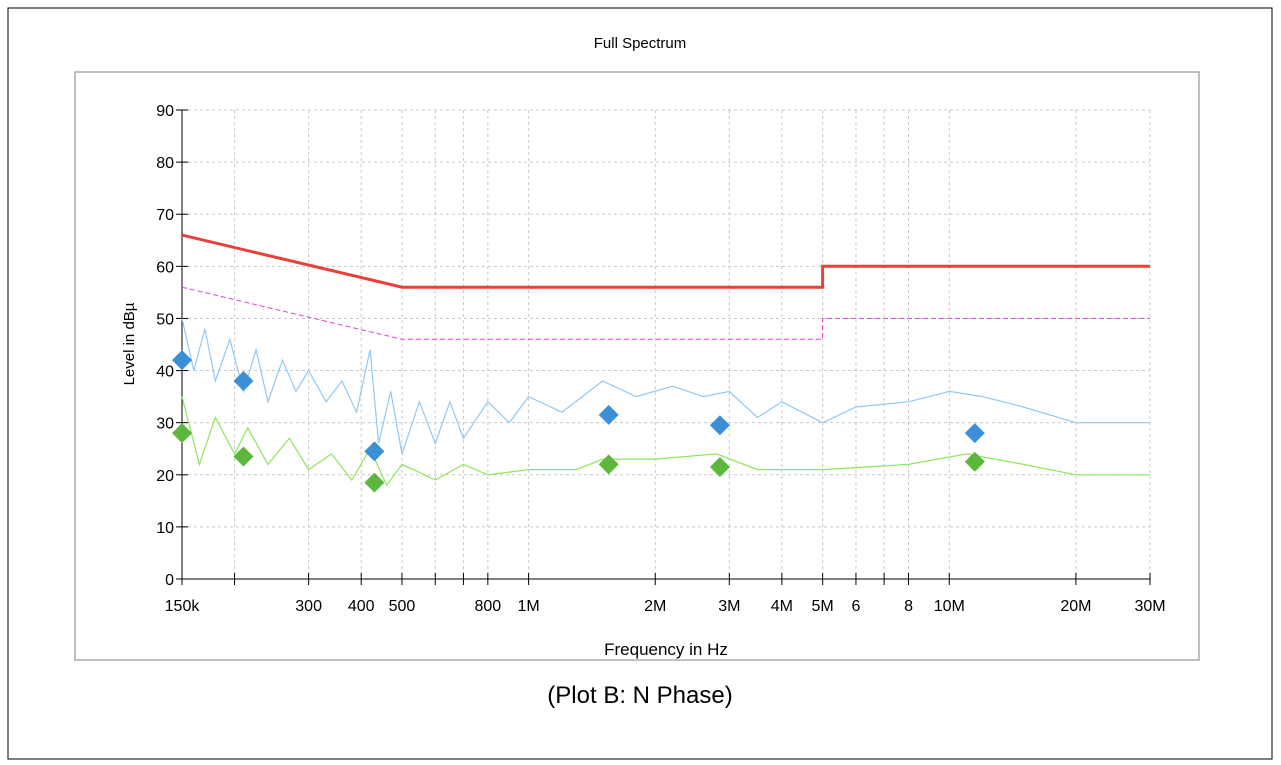 The height and width of the screenshot is (765, 1281). What do you see at coordinates (165, 267) in the screenshot?
I see `y-tick-label: 60` at bounding box center [165, 267].